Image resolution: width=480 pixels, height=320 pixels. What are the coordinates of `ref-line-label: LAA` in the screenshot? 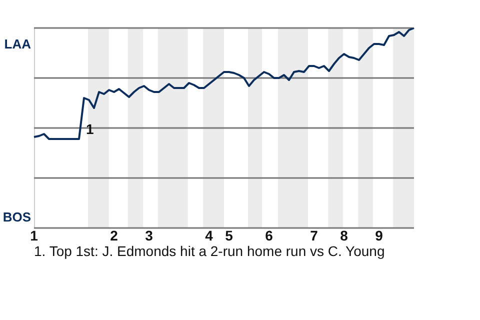 It's located at (18, 44).